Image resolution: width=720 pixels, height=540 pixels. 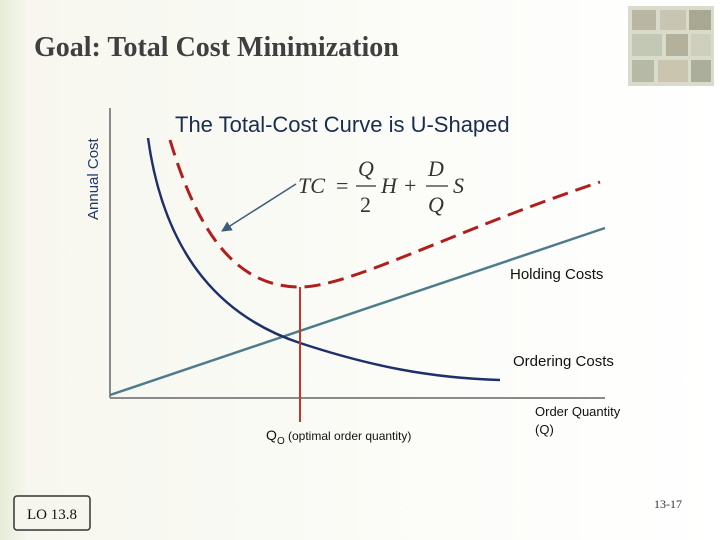 What do you see at coordinates (389, 185) in the screenshot?
I see `formula-var1: H` at bounding box center [389, 185].